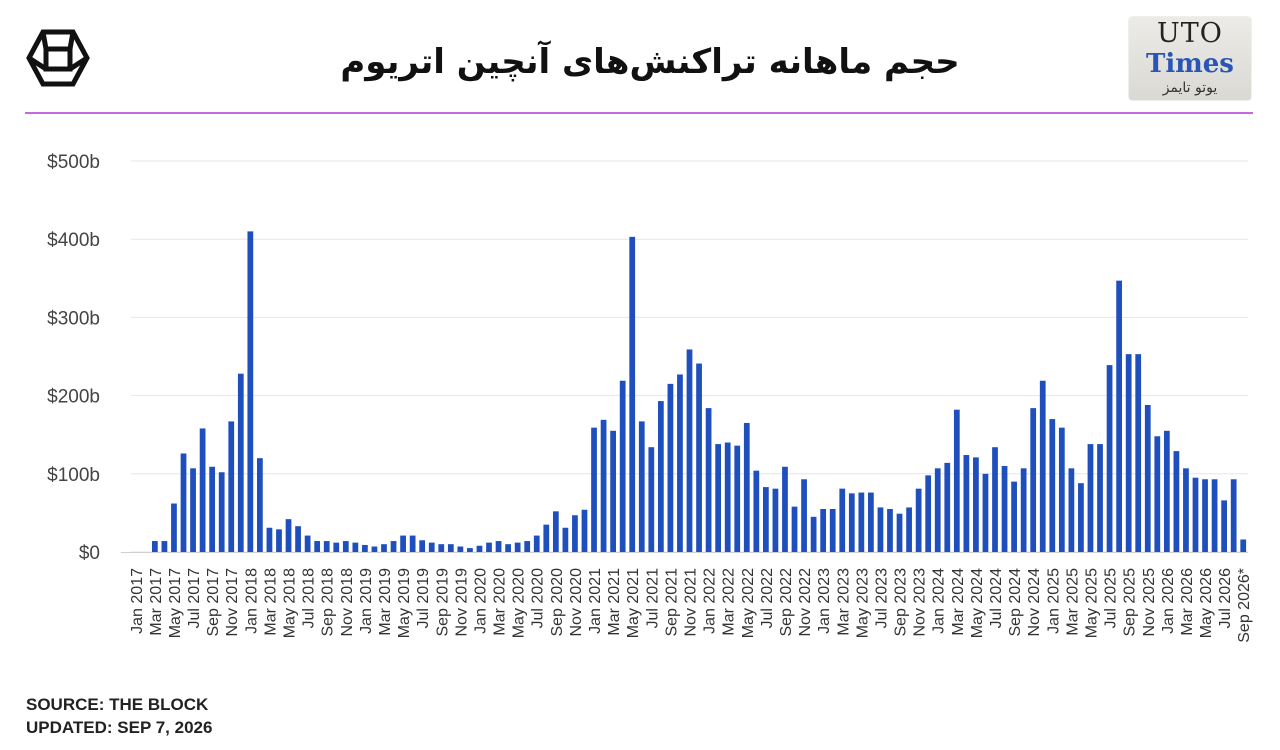 The height and width of the screenshot is (750, 1280). What do you see at coordinates (137, 601) in the screenshot?
I see `x-tick-label: Jan 2017` at bounding box center [137, 601].